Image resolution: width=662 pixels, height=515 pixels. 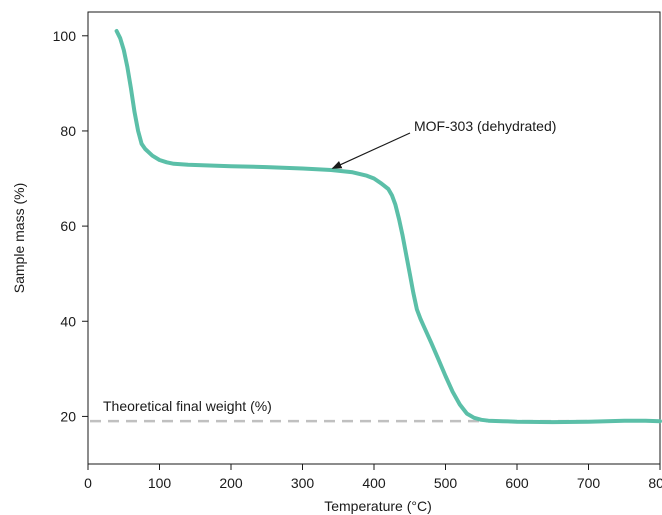 What do you see at coordinates (160, 483) in the screenshot?
I see `x-tick-label-100: 100` at bounding box center [160, 483].